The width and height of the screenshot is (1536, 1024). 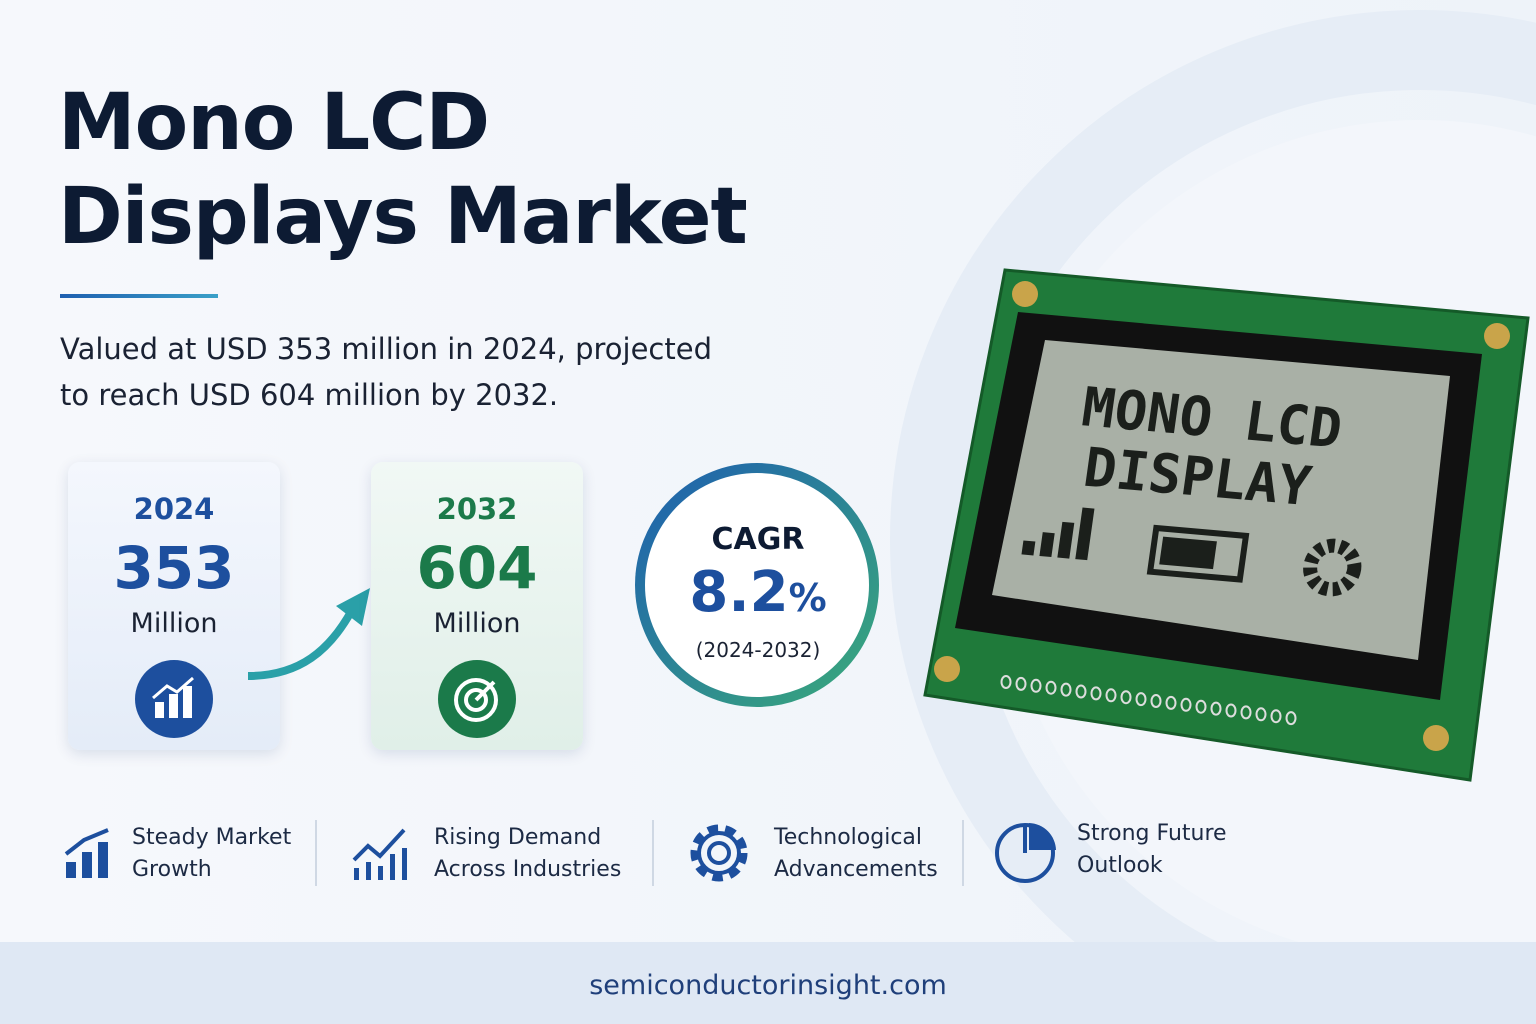 I want to click on feature-line: Technological, so click(x=848, y=837).